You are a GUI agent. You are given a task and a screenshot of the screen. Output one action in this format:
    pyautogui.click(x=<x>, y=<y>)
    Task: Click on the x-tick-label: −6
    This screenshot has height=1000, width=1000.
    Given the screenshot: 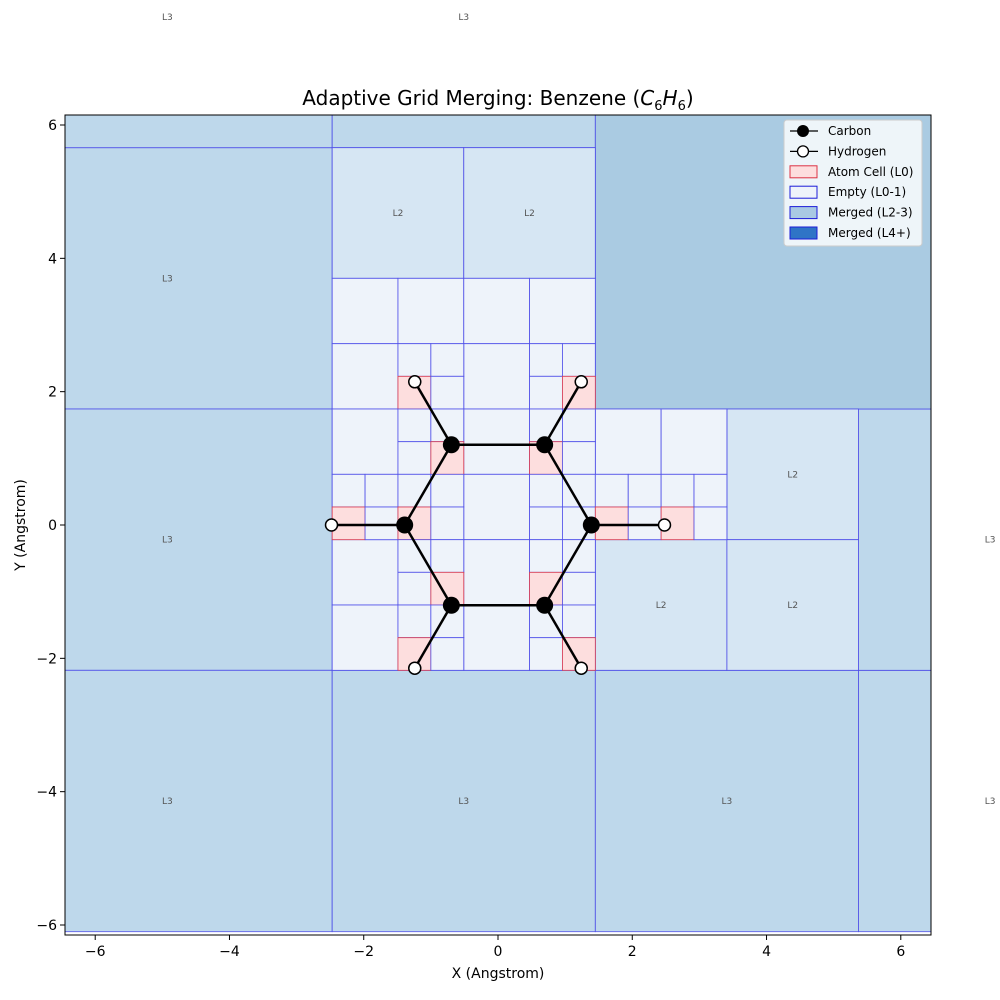 What is the action you would take?
    pyautogui.click(x=95, y=952)
    